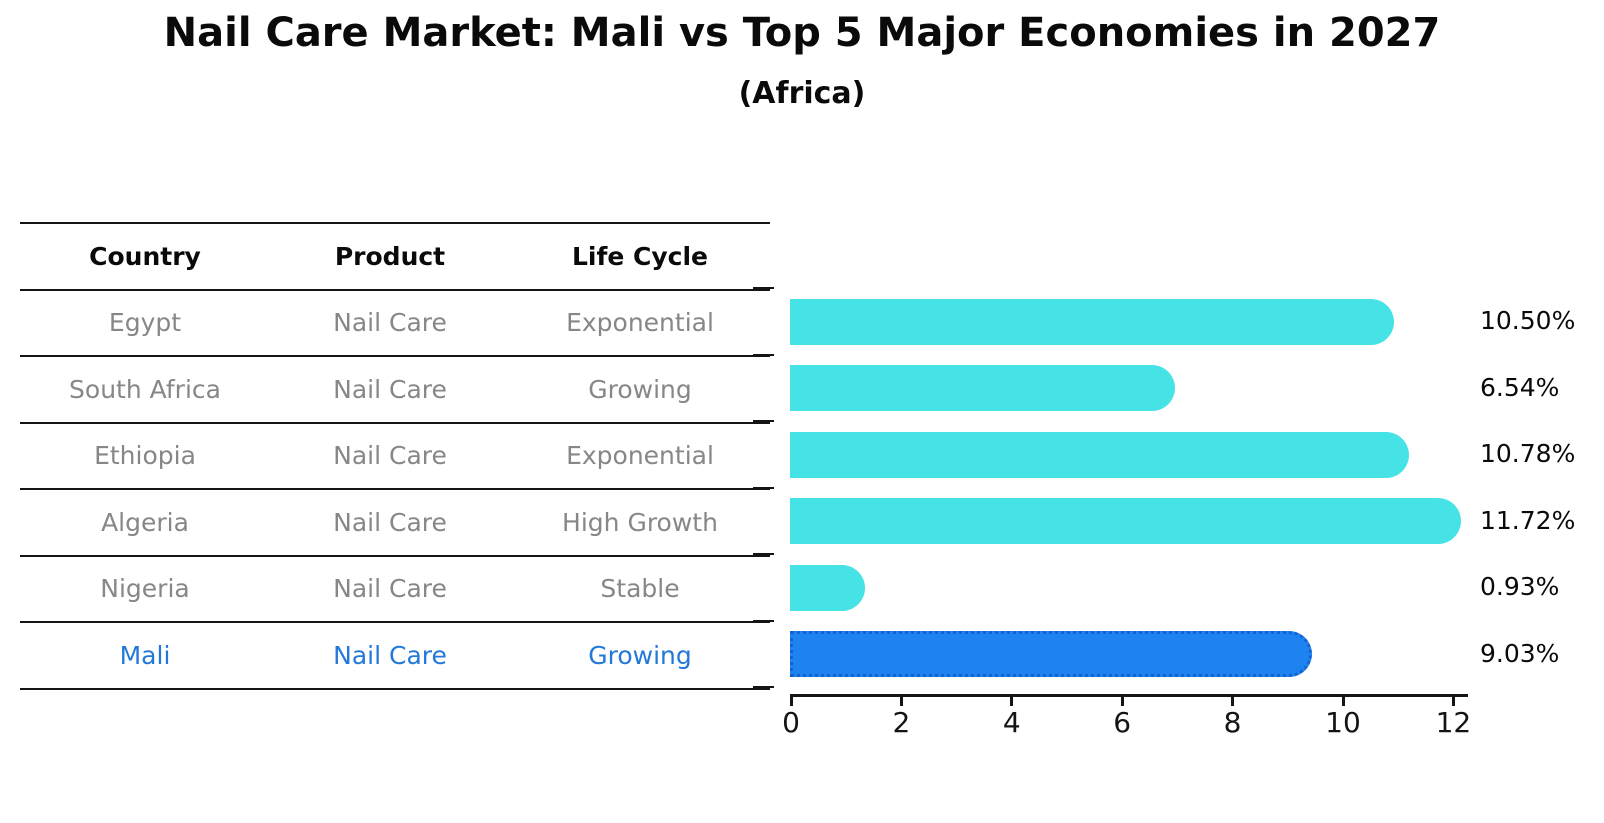 Image resolution: width=1604 pixels, height=823 pixels. Describe the element at coordinates (791, 722) in the screenshot. I see `x-axis-tick-label: 0` at that location.